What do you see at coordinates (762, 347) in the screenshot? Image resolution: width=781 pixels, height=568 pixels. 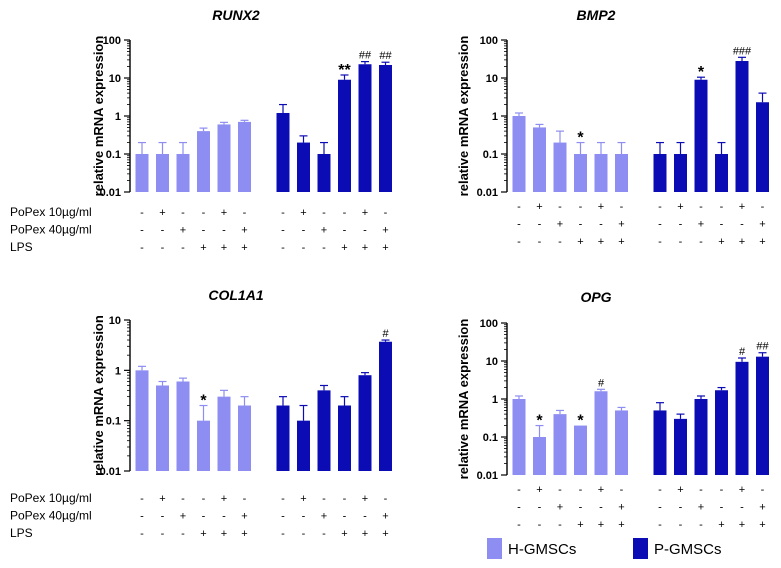 I see `significance-marker: ##` at bounding box center [762, 347].